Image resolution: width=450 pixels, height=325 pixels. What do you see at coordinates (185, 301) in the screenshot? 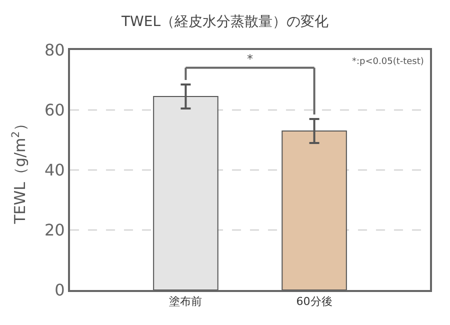
I see `x-tick-label: 塗布前` at bounding box center [185, 301].